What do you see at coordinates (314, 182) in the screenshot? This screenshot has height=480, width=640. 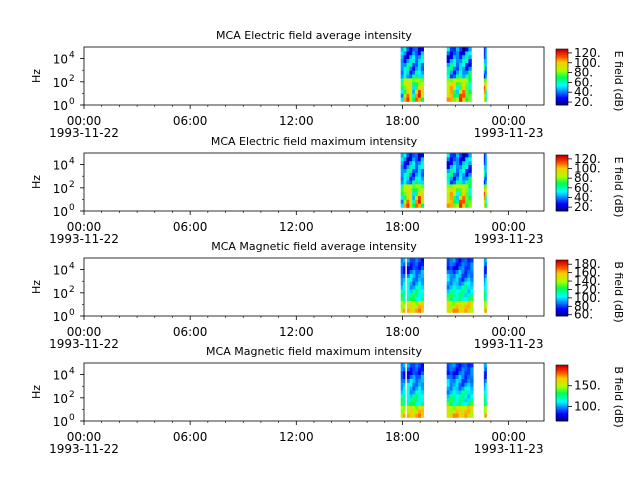 I see `axes-frame` at bounding box center [314, 182].